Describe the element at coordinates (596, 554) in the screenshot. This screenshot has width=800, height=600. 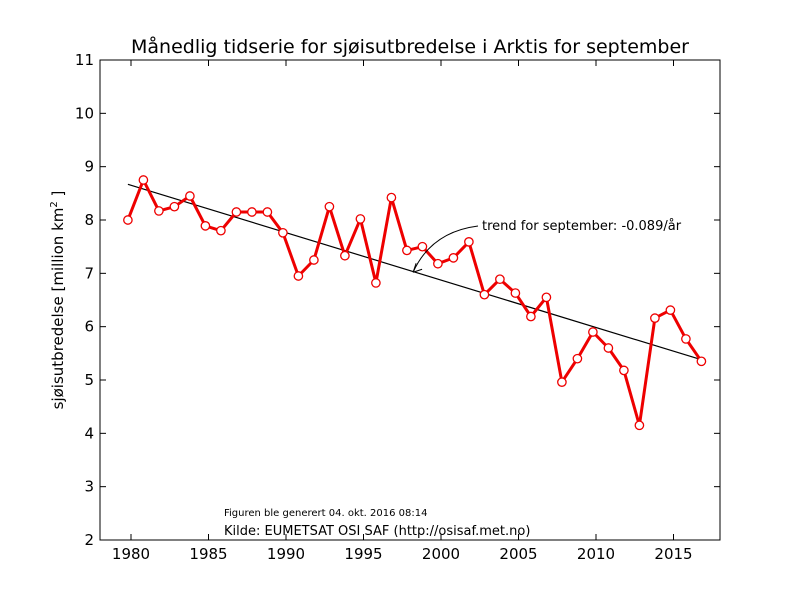
I see `x-tick-label: 2010` at that location.